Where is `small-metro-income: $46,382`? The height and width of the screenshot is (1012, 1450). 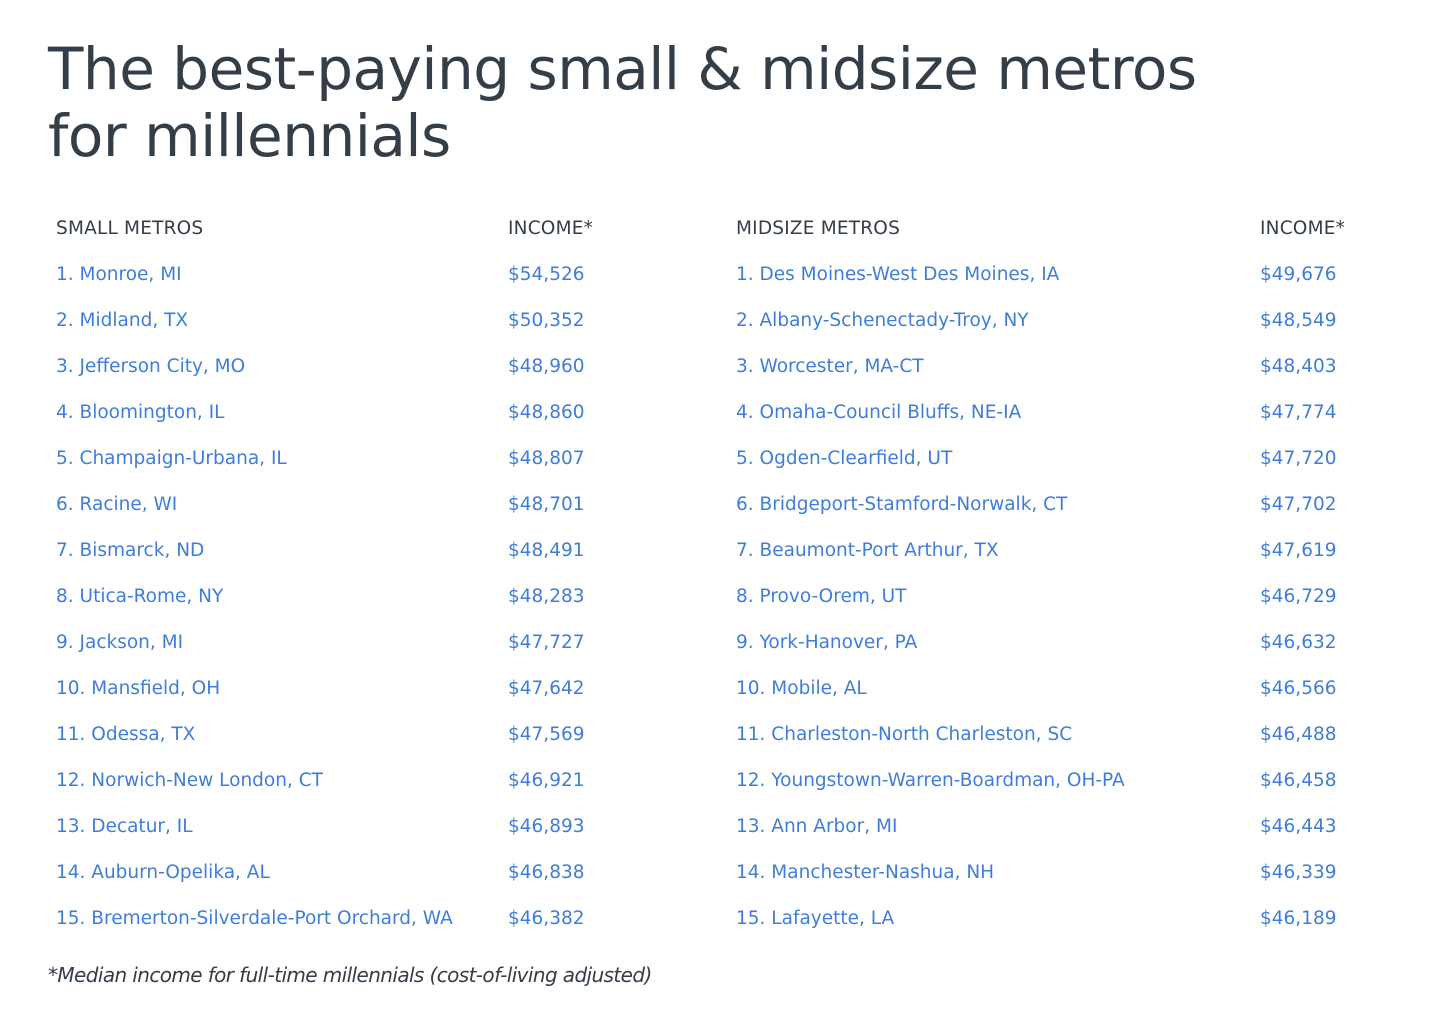
small-metro-income: $46,382 is located at coordinates (546, 918).